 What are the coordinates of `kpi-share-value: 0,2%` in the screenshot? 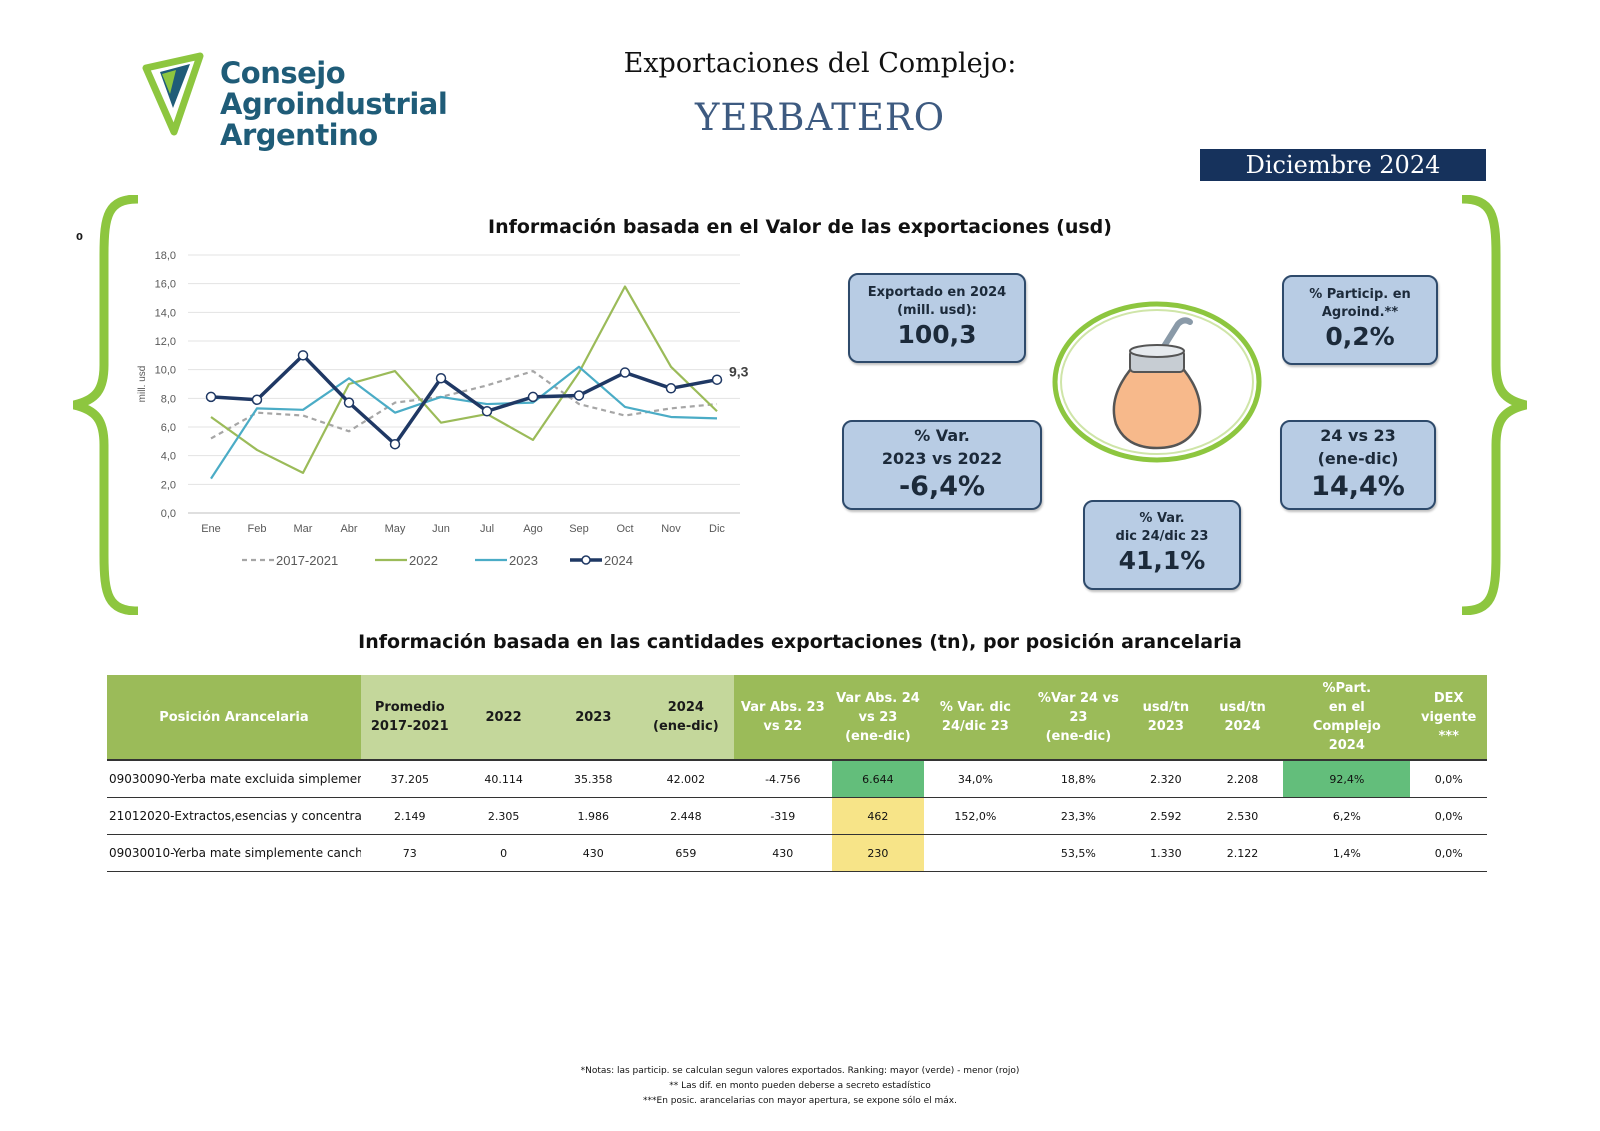 It's located at (1360, 336).